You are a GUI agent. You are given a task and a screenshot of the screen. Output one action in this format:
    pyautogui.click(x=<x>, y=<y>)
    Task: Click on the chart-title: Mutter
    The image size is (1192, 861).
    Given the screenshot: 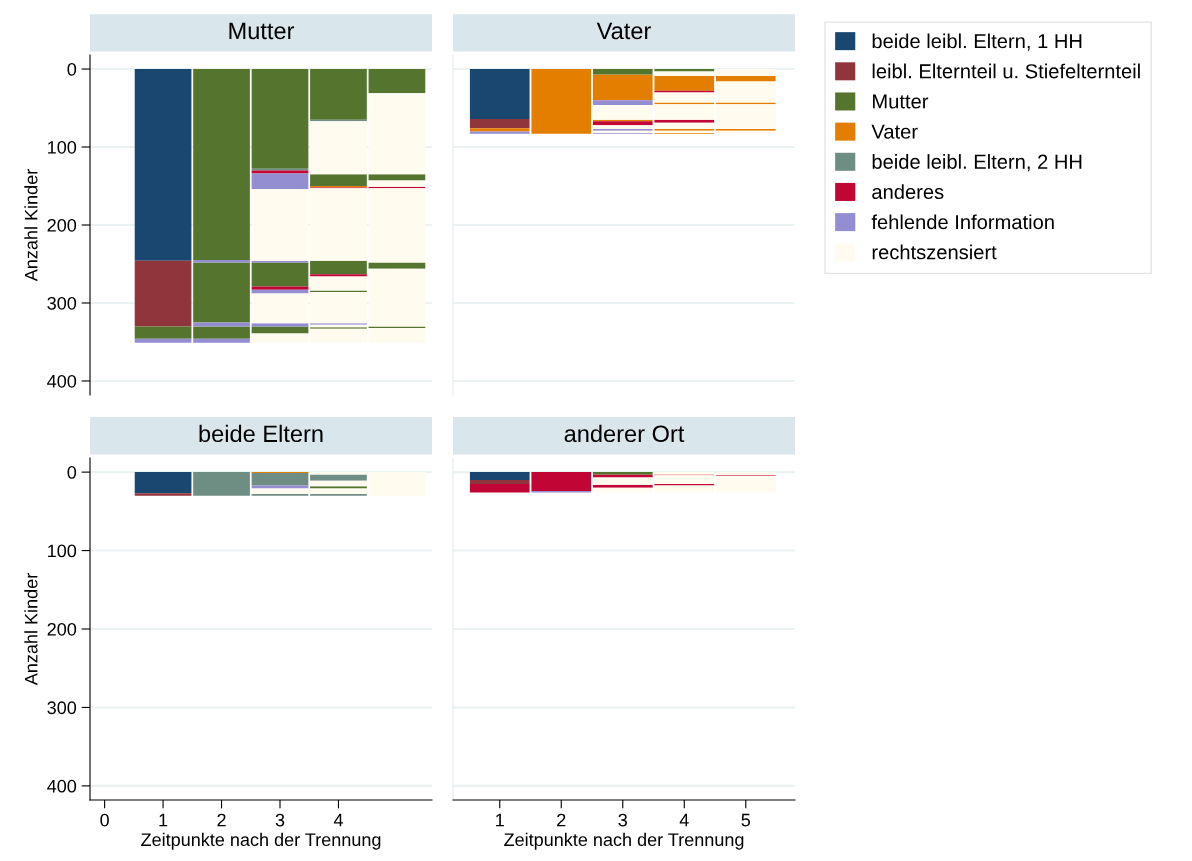 What is the action you would take?
    pyautogui.click(x=262, y=31)
    